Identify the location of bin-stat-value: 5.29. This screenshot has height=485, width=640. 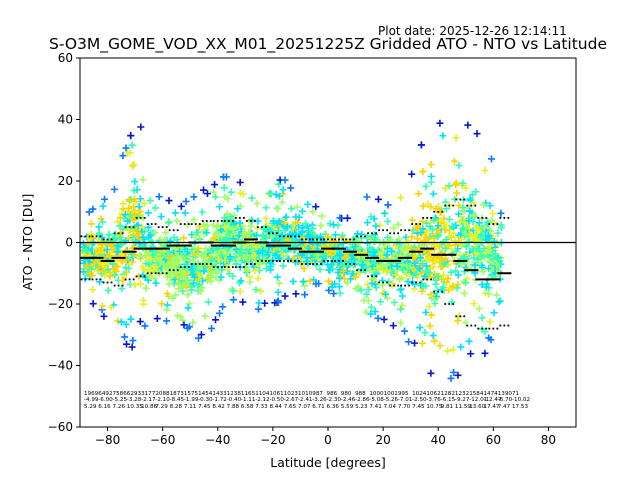
(90, 407).